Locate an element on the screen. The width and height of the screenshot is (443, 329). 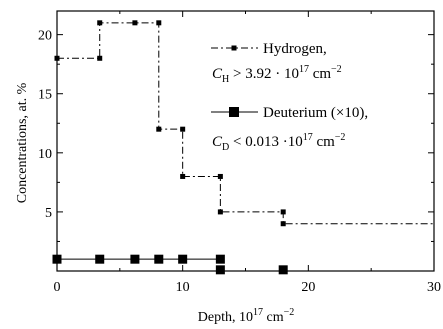
series-deuterium is located at coordinates (170, 264).